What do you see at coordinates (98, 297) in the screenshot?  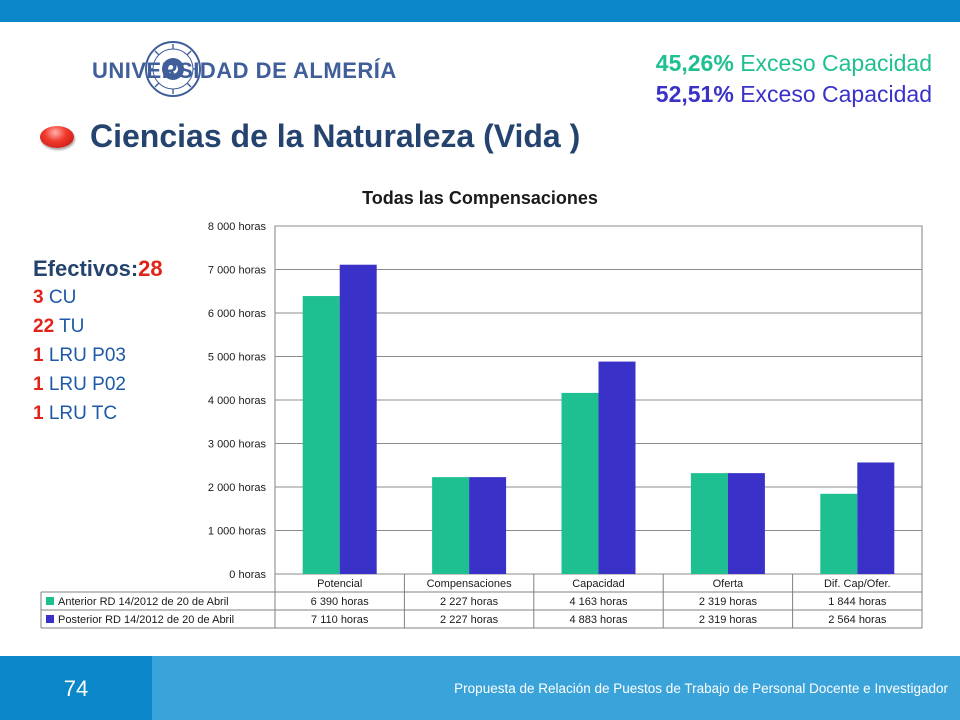 I see `staff-item: 3 CU` at bounding box center [98, 297].